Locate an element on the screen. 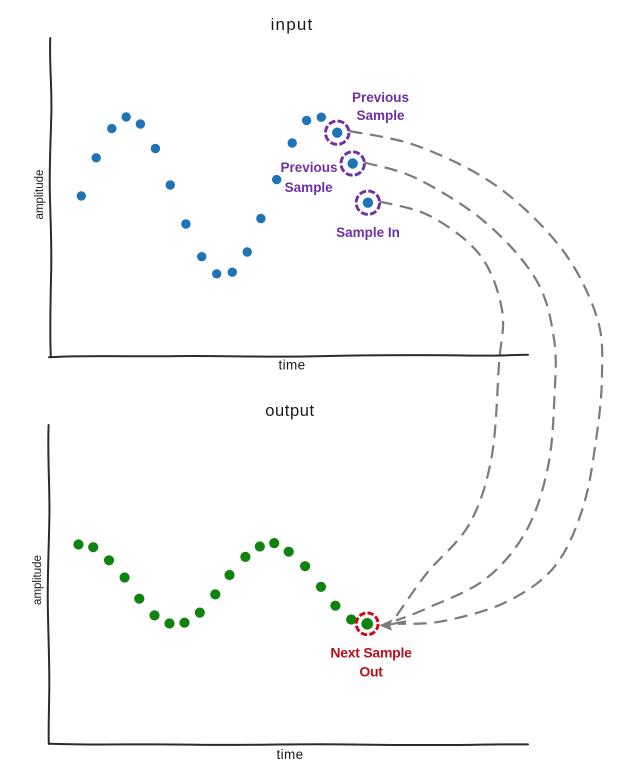 This screenshot has height=768, width=624. svg-text: input is located at coordinates (292, 24).